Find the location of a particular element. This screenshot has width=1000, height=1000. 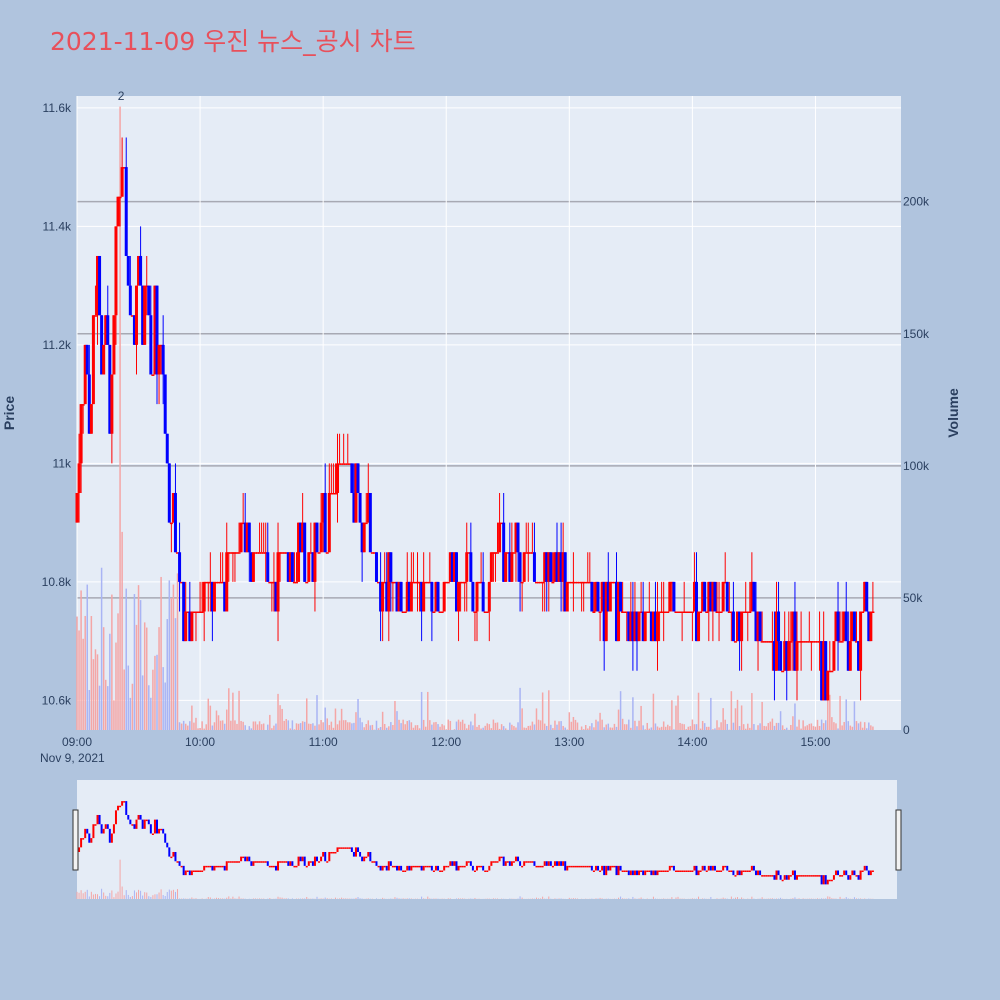

range-slider is located at coordinates (487, 839).